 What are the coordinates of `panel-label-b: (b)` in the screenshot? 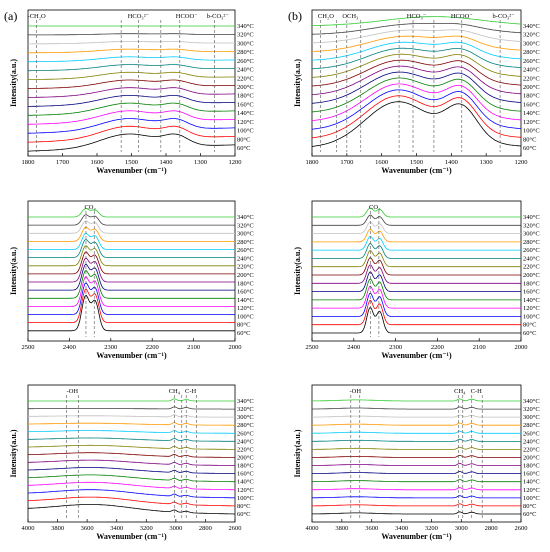 It's located at (295, 16).